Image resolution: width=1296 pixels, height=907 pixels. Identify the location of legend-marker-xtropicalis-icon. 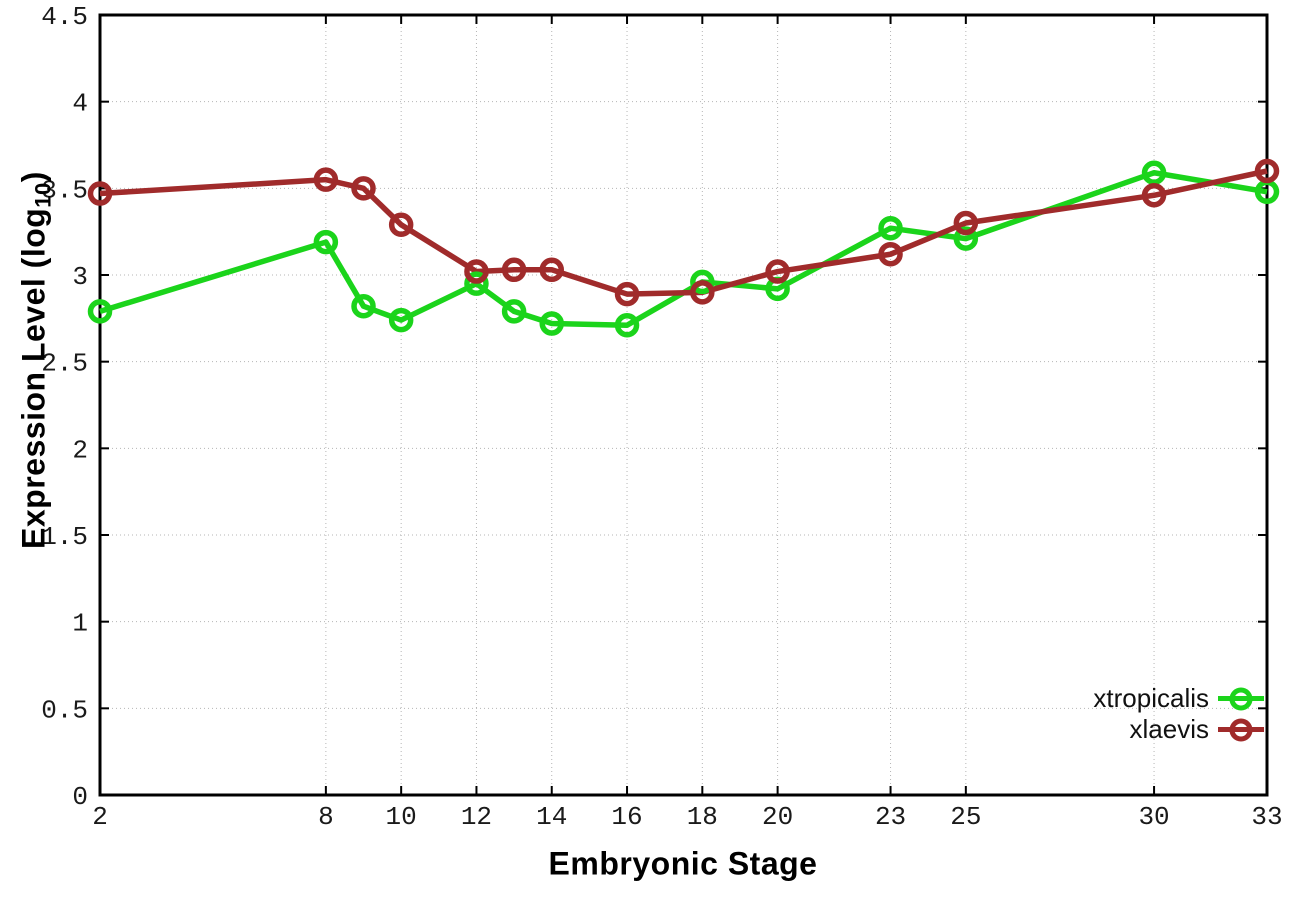
(1241, 699).